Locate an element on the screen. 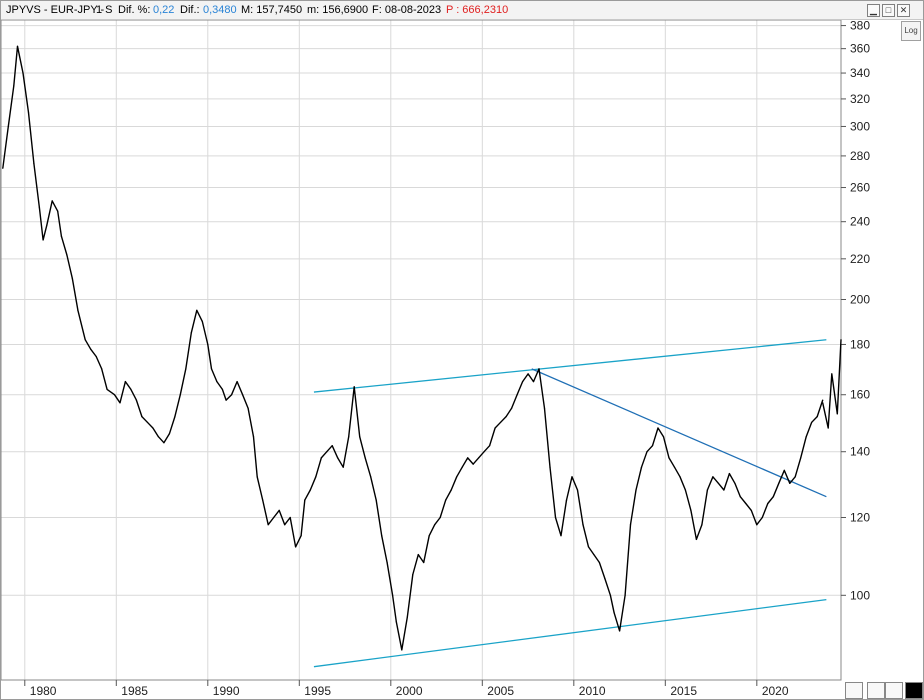 This screenshot has height=700, width=924. x-tick-label: 1995 is located at coordinates (317, 691).